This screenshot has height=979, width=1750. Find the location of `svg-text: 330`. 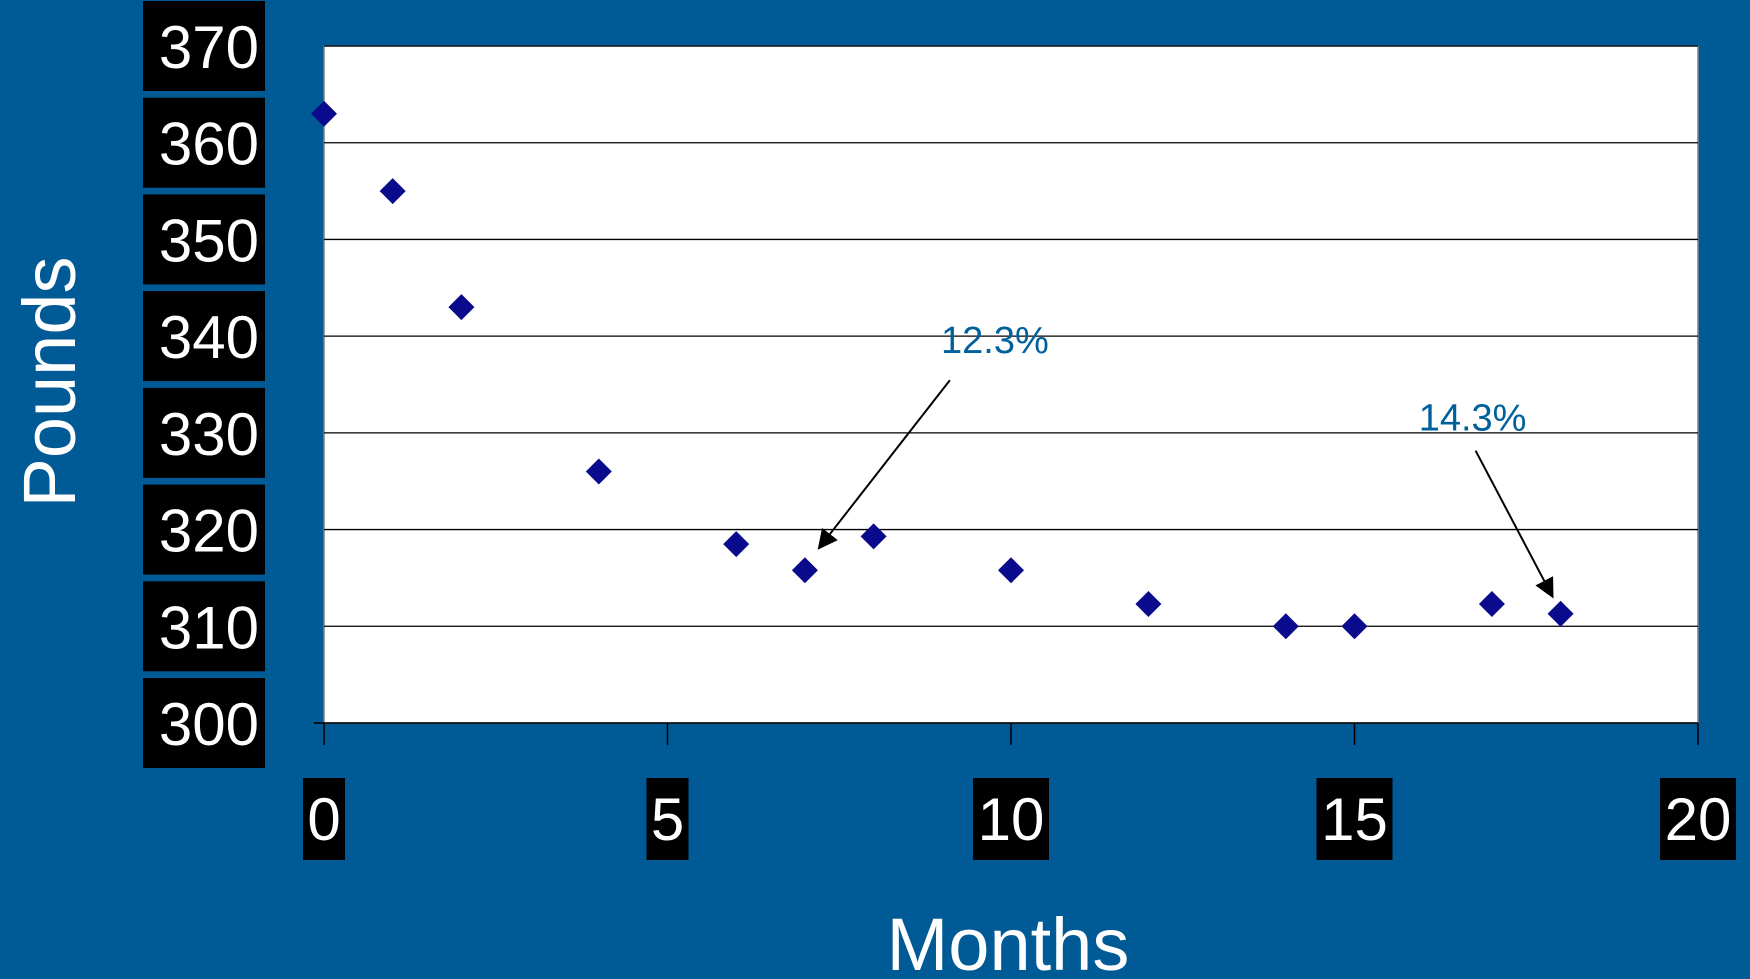

svg-text: 330 is located at coordinates (209, 434).